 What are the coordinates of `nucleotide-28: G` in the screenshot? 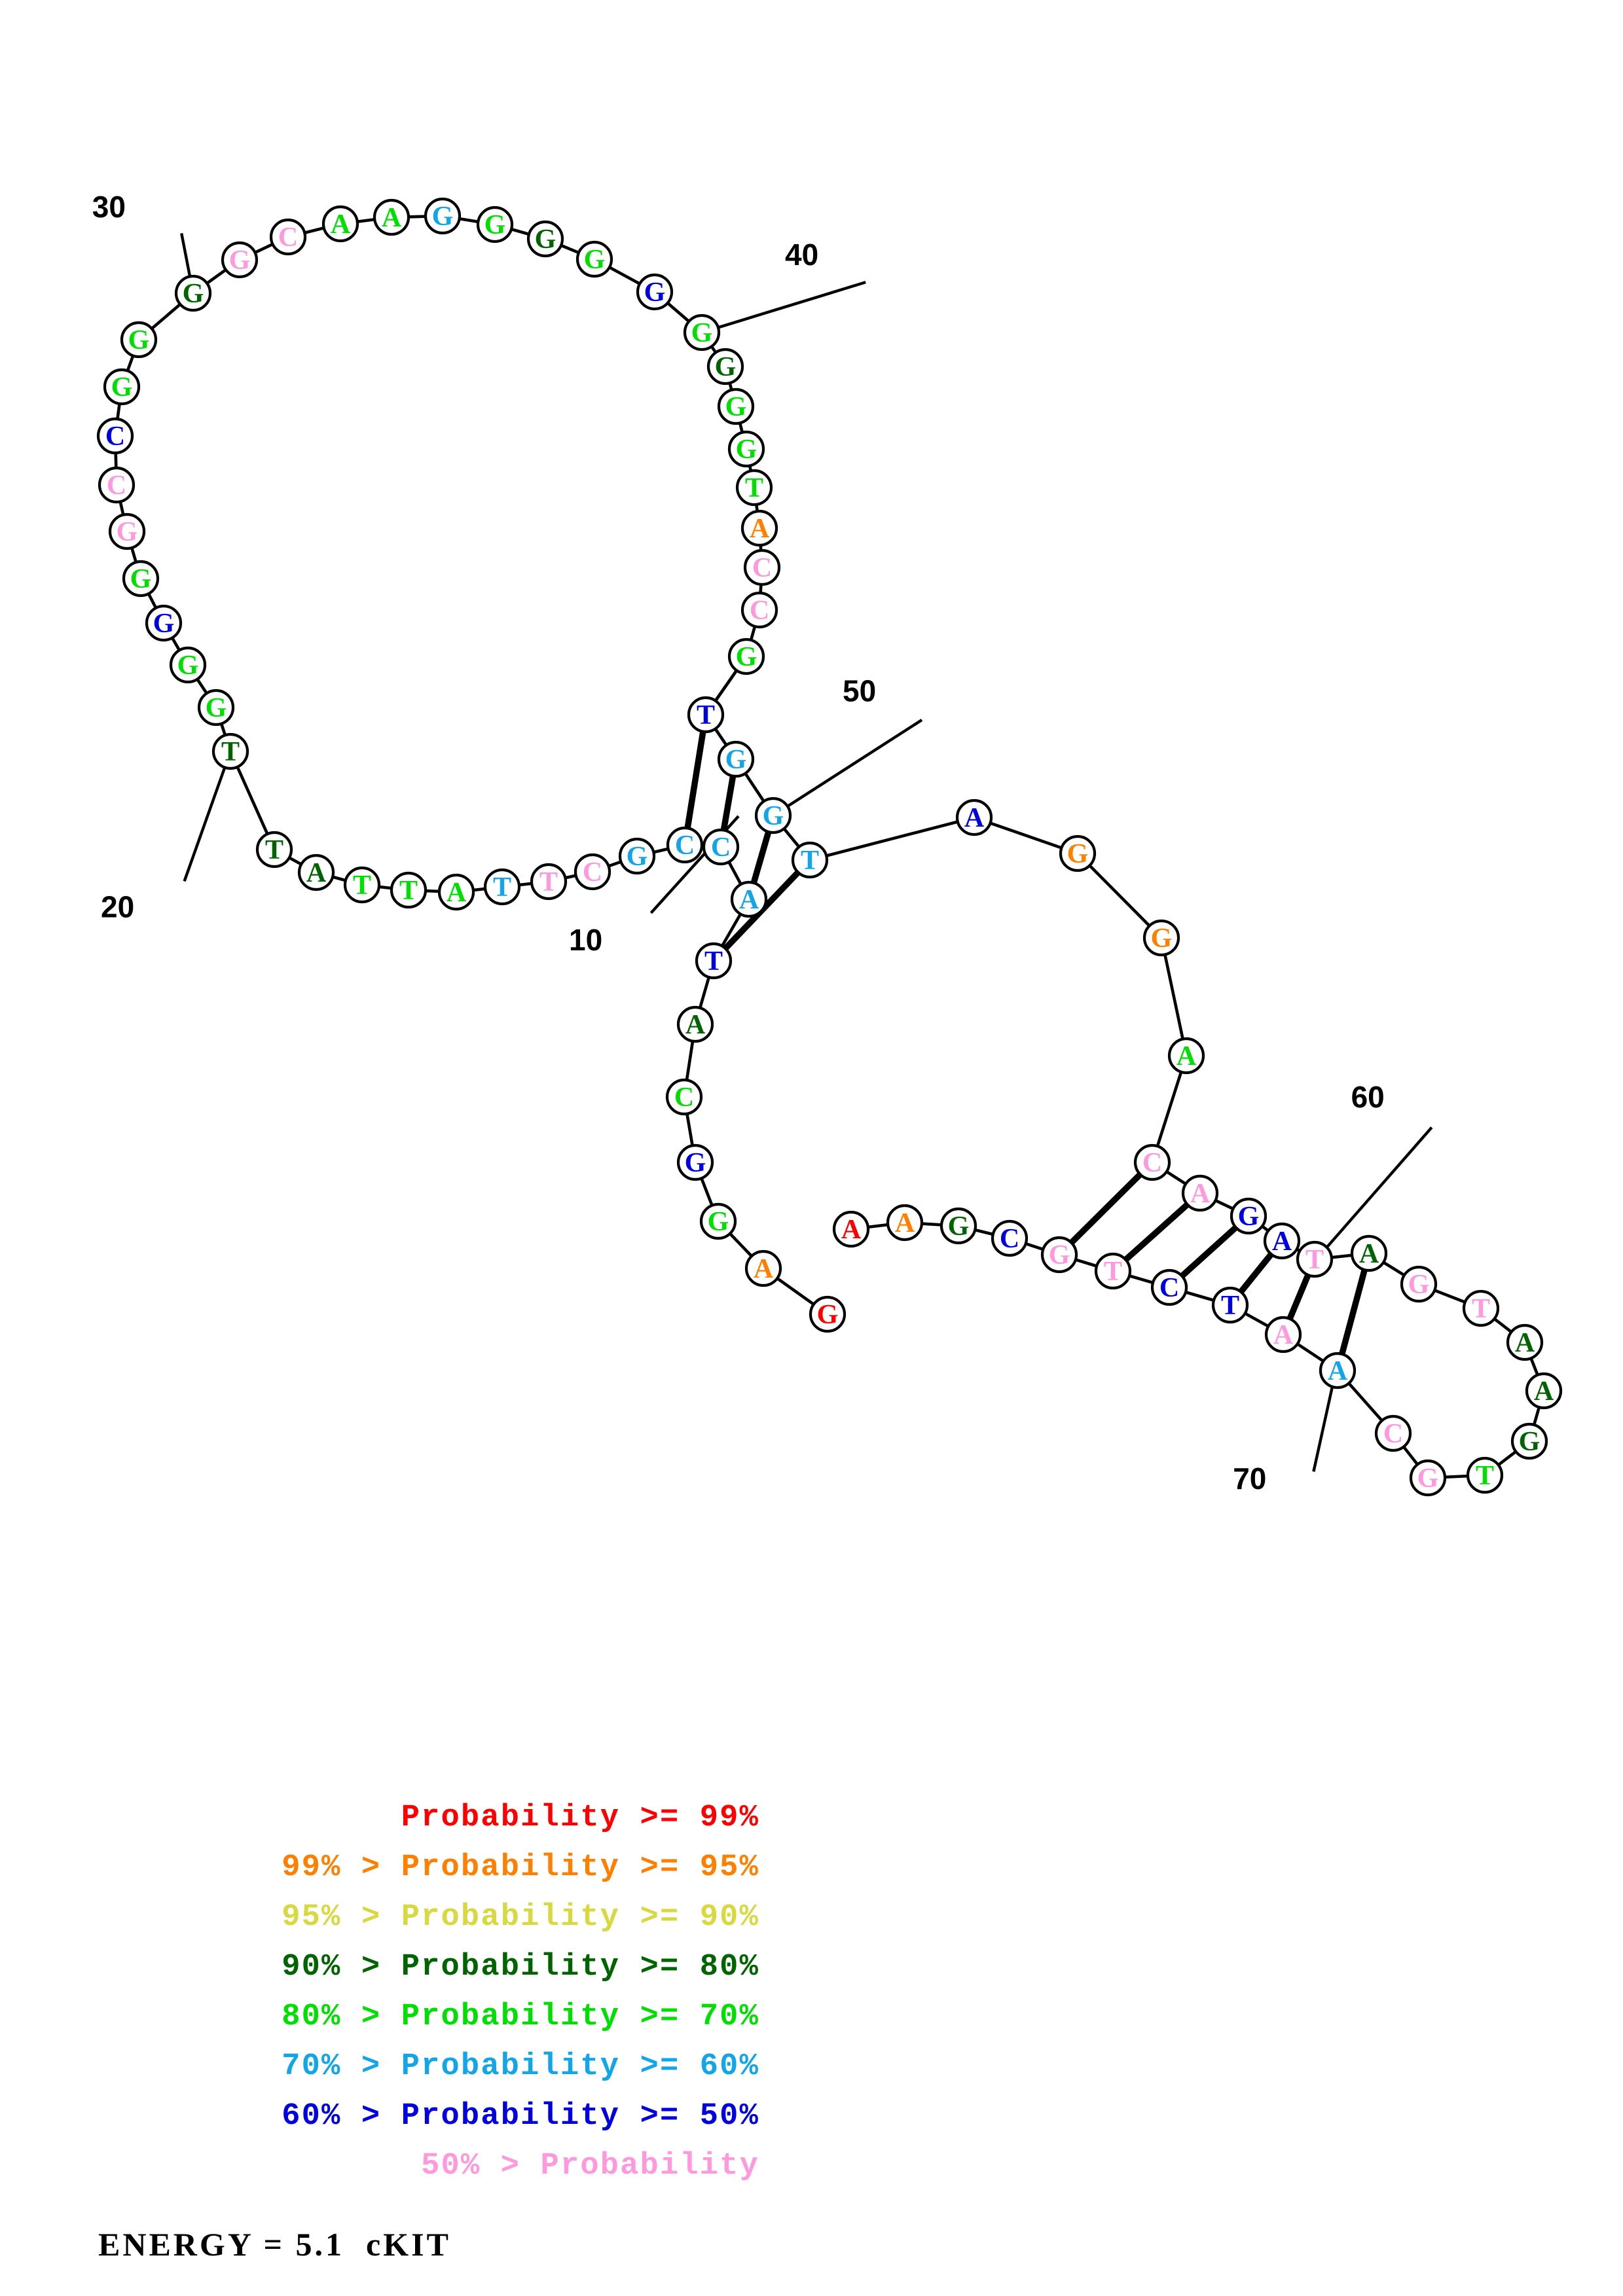 It's located at (122, 387).